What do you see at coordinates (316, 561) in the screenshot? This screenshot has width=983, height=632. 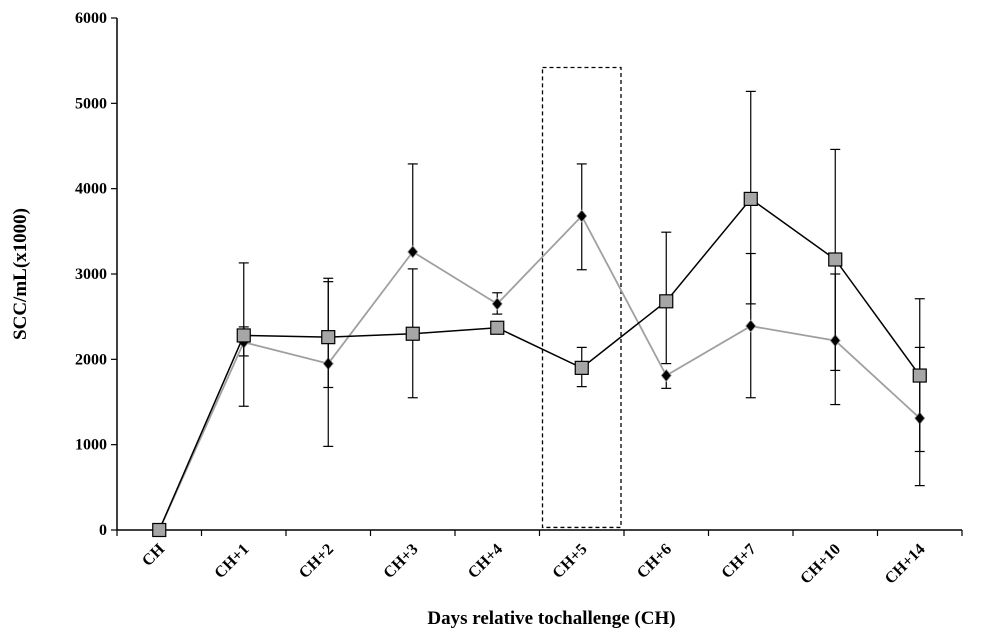 I see `x-tick-label: CH+2` at bounding box center [316, 561].